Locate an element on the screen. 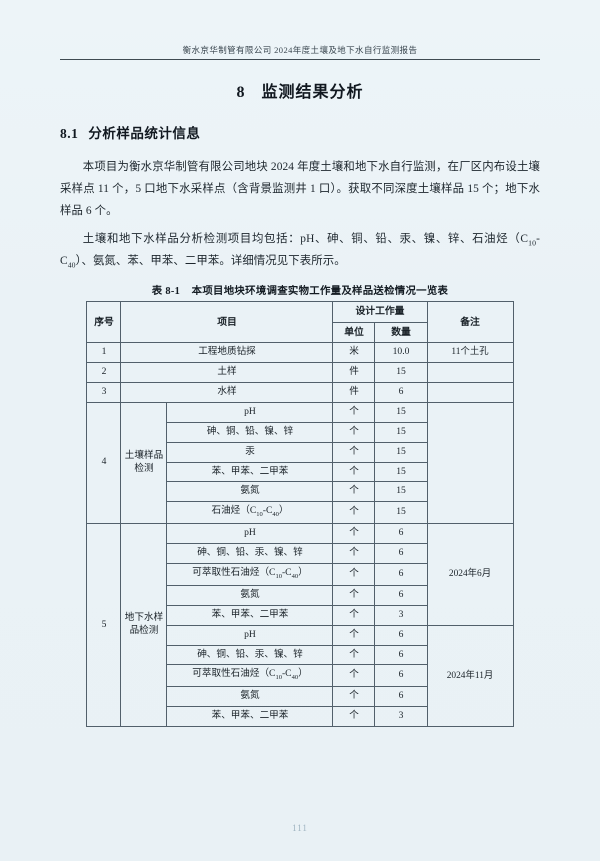  cell-item: 石油烃（C10-C40） is located at coordinates (250, 513).